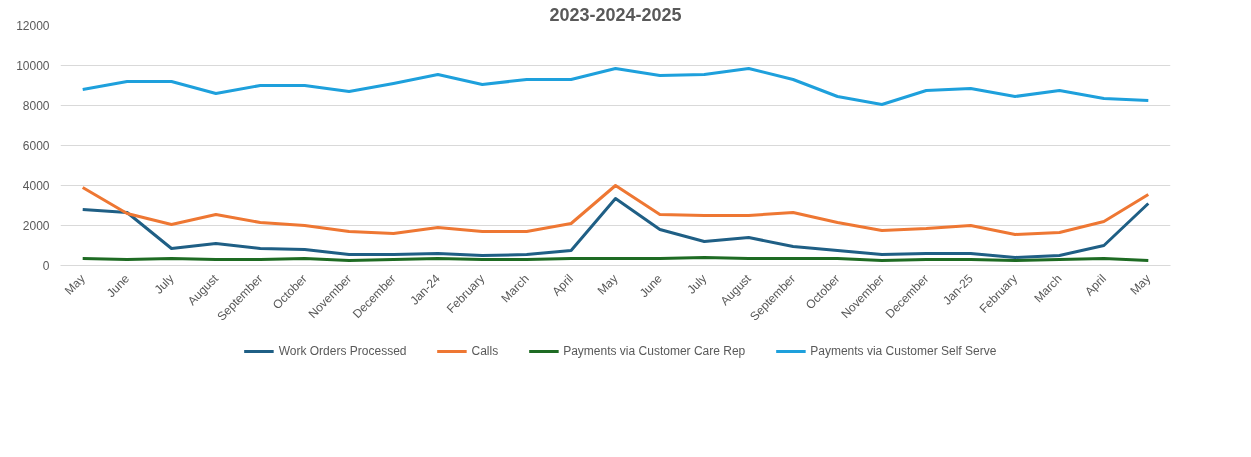  What do you see at coordinates (615, 14) in the screenshot?
I see `chart-title: 2023-2024-2025` at bounding box center [615, 14].